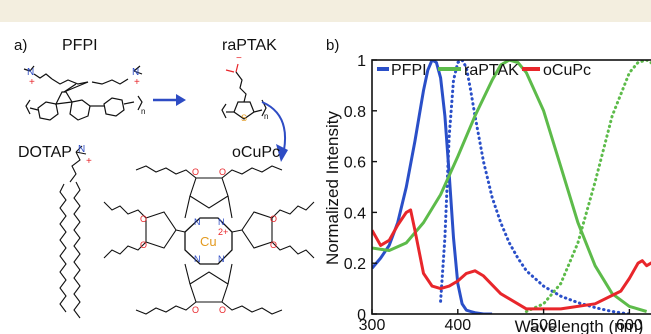 The width and height of the screenshot is (651, 334). Describe the element at coordinates (409, 70) in the screenshot. I see `legend-label-pfpi: PFPI` at that location.